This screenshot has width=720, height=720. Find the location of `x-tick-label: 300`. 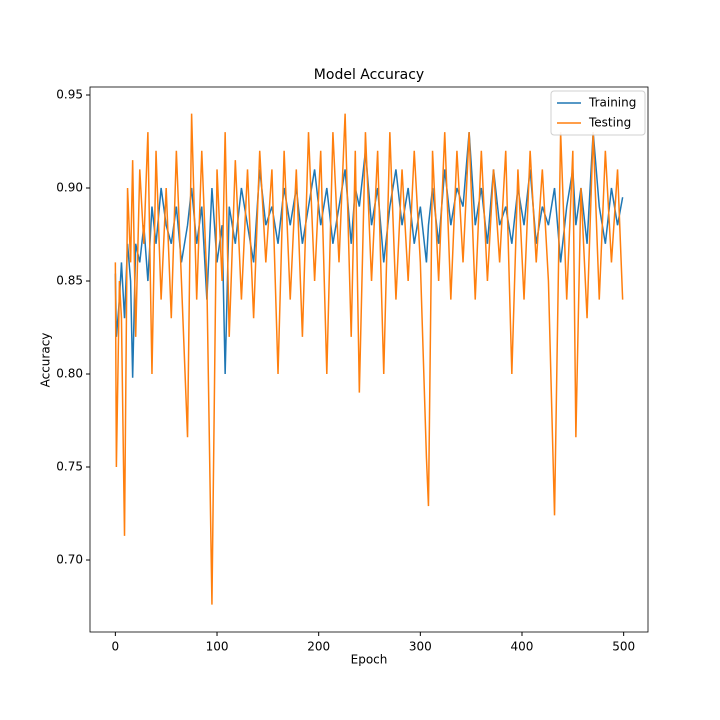

x-tick-label: 300 is located at coordinates (420, 647).